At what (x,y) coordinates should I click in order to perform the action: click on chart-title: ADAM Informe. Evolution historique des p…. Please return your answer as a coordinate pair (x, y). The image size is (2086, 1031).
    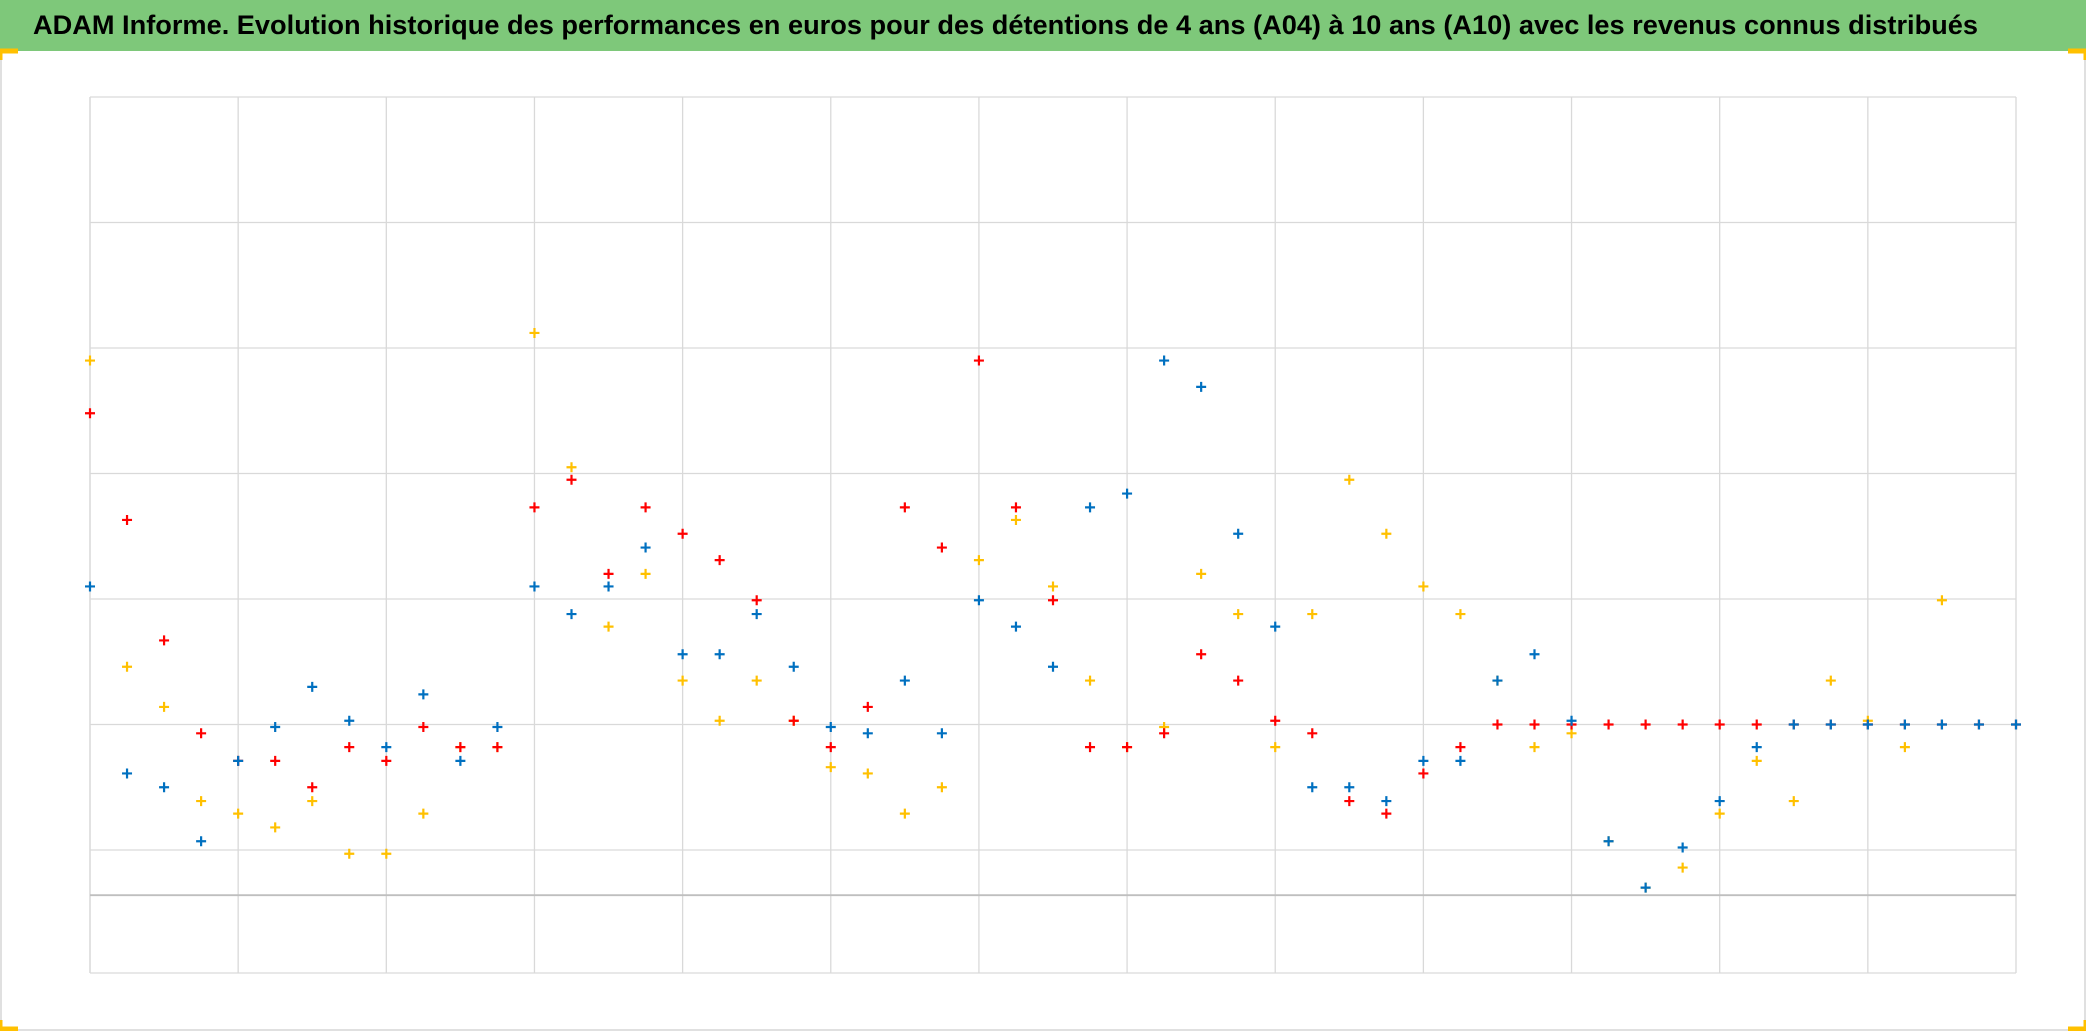
    Looking at the image, I should click on (1005, 25).